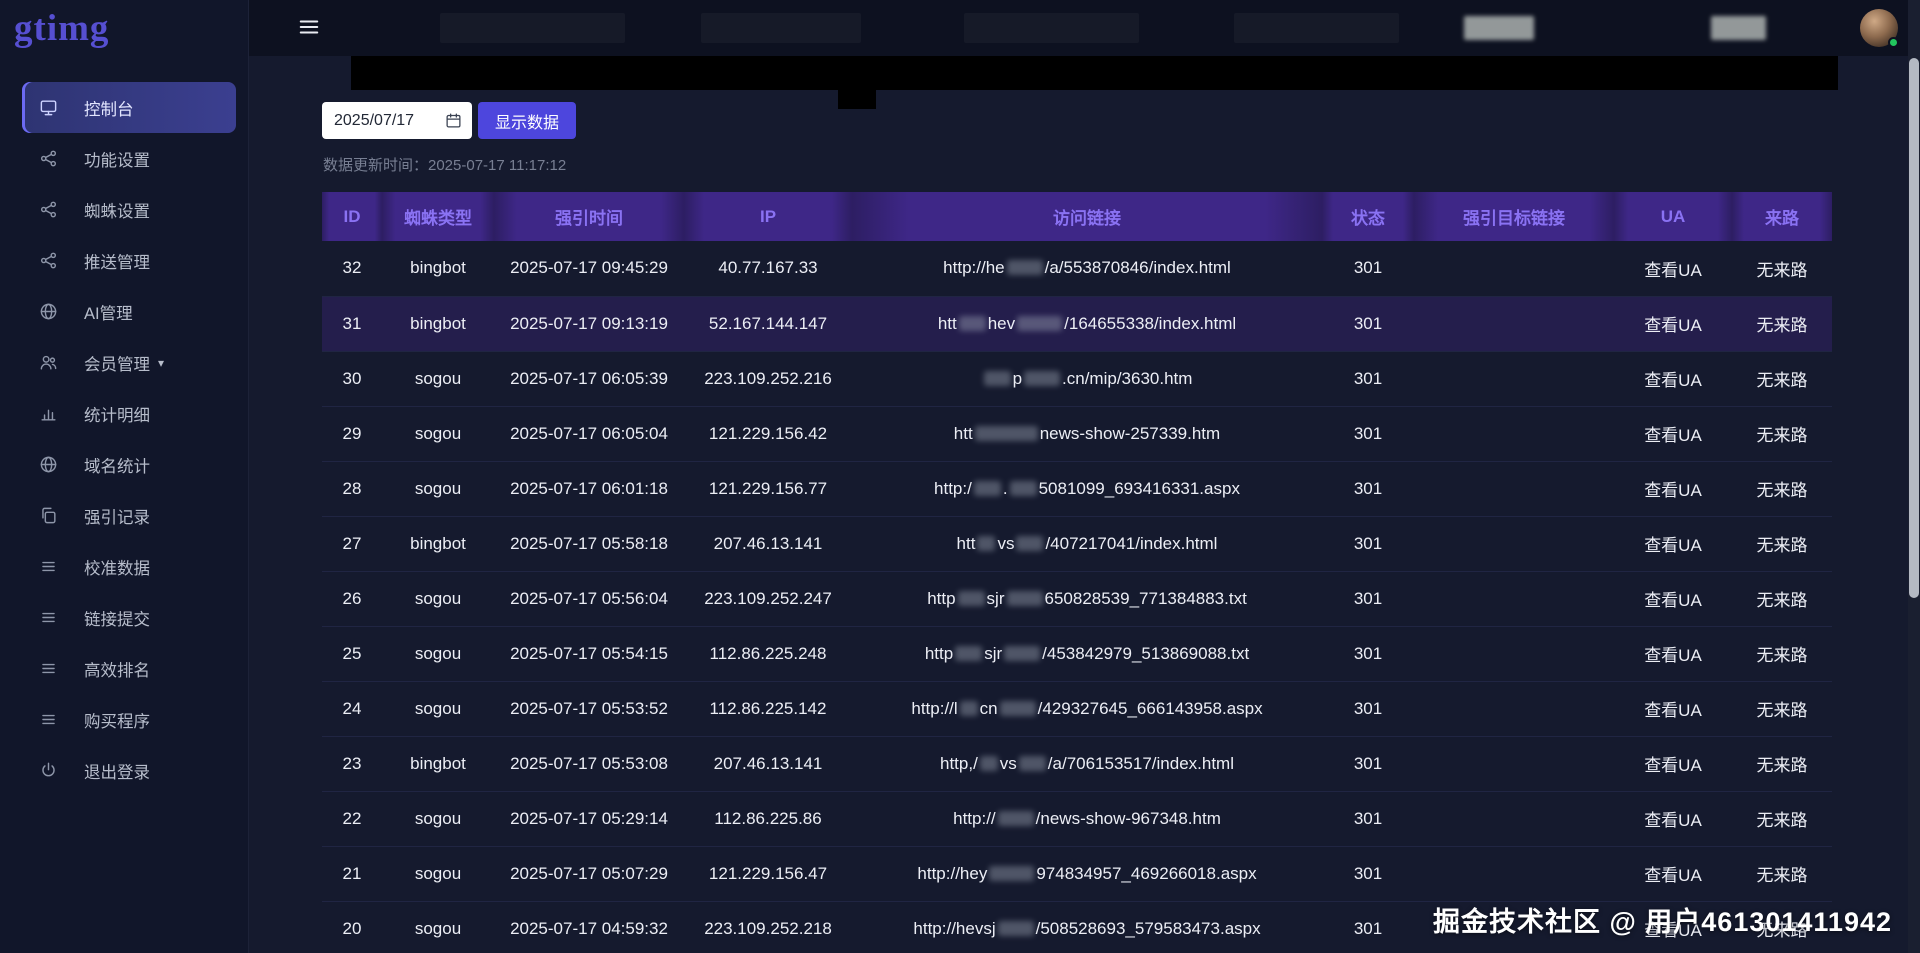  What do you see at coordinates (589, 434) in the screenshot?
I see `cell-force-time: 2025-07-17 06:05:04` at bounding box center [589, 434].